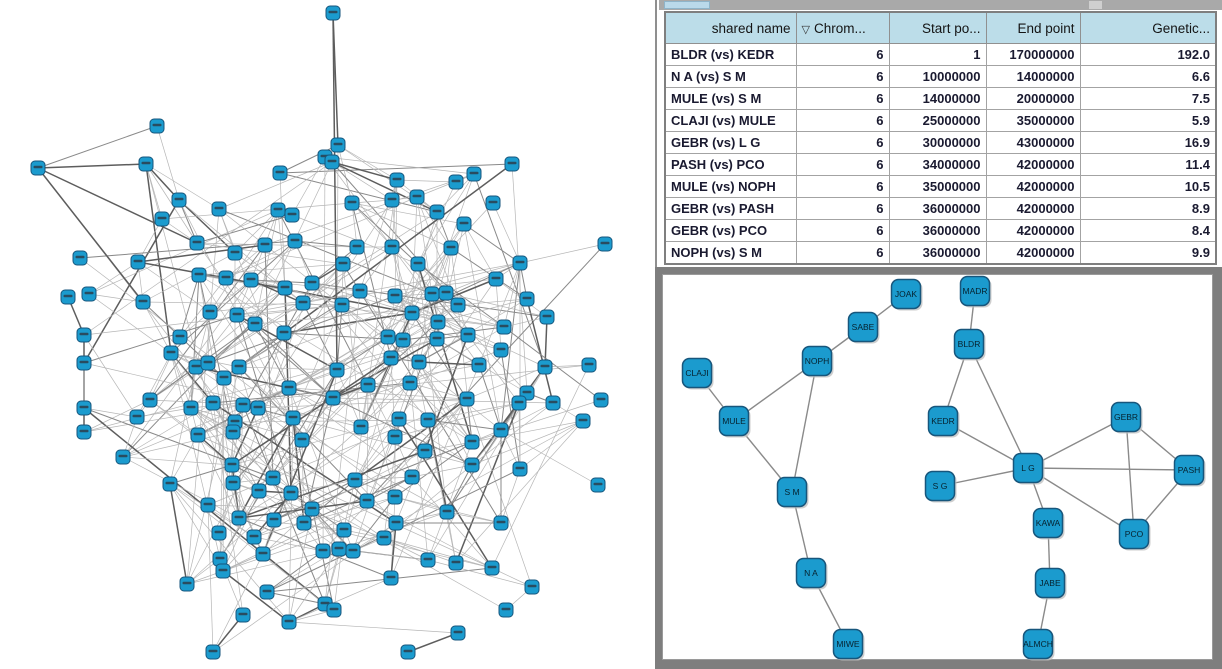 Image resolution: width=1222 pixels, height=669 pixels. I want to click on network-node-noph: NOPH, so click(817, 361).